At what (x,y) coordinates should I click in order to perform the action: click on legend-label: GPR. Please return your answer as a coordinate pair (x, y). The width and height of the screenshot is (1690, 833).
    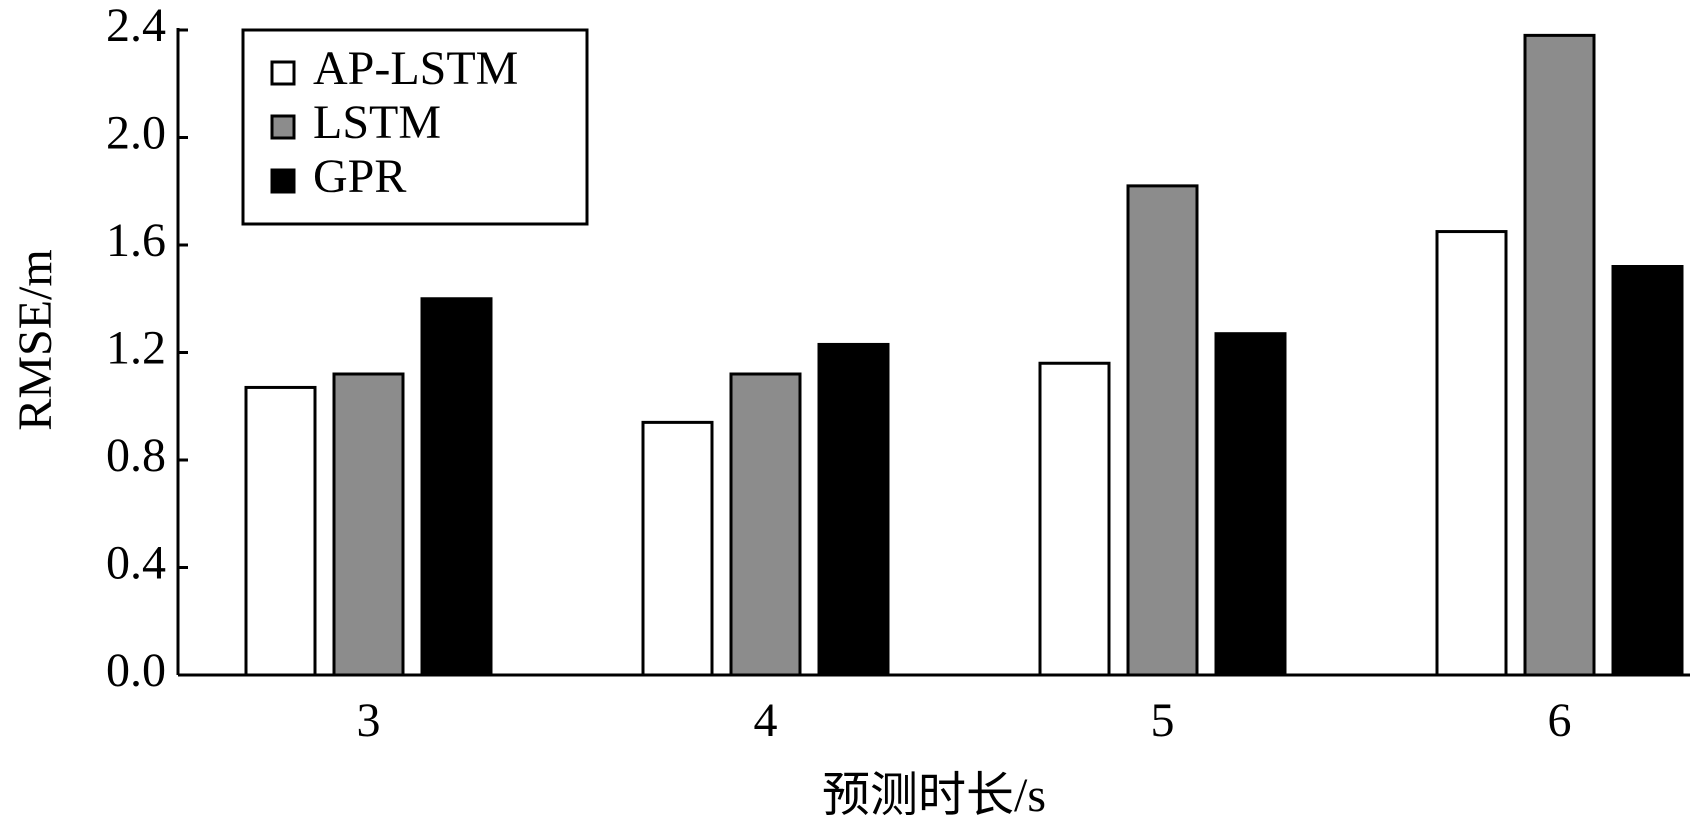
    Looking at the image, I should click on (359, 176).